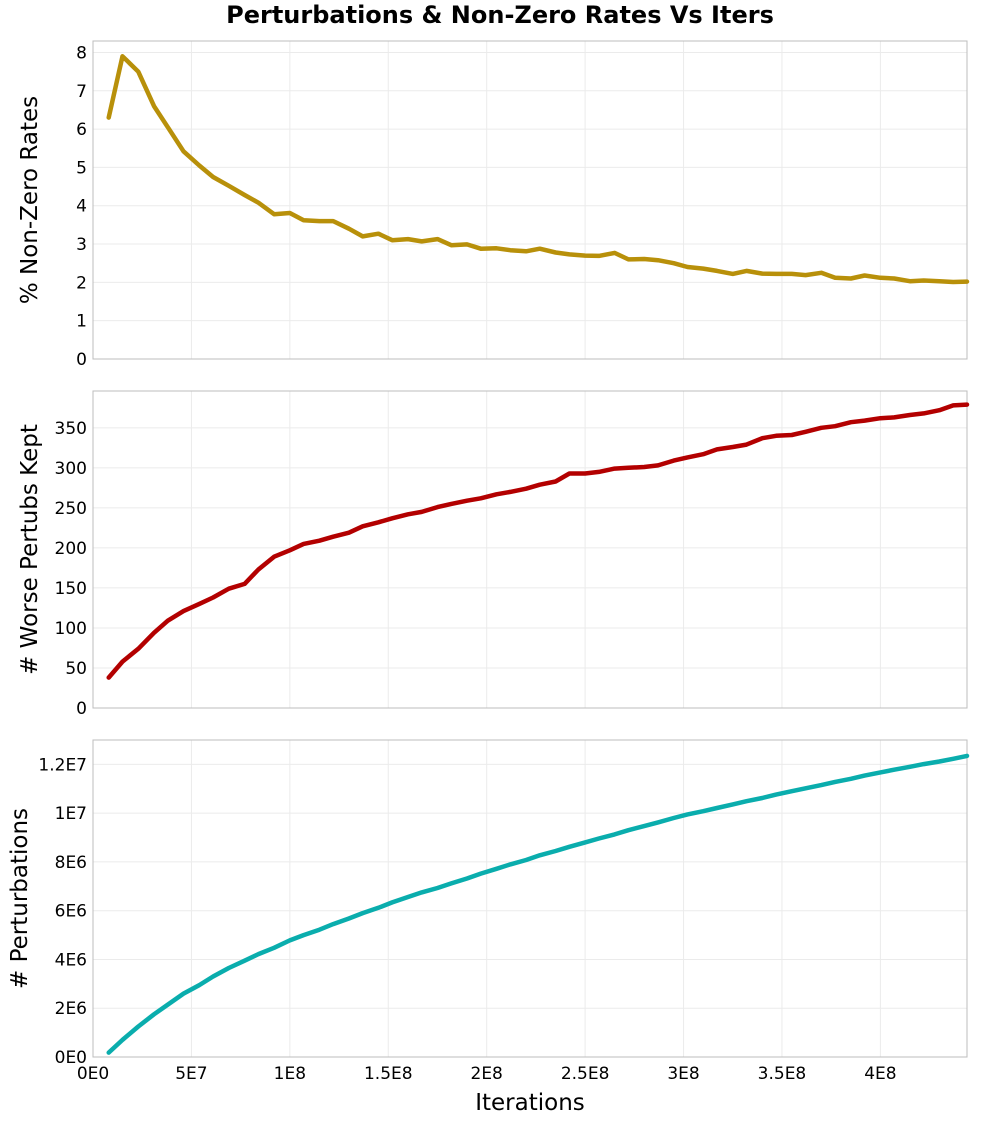 This screenshot has width=1000, height=1124. Describe the element at coordinates (81, 53) in the screenshot. I see `y-tick-label: 8` at that location.